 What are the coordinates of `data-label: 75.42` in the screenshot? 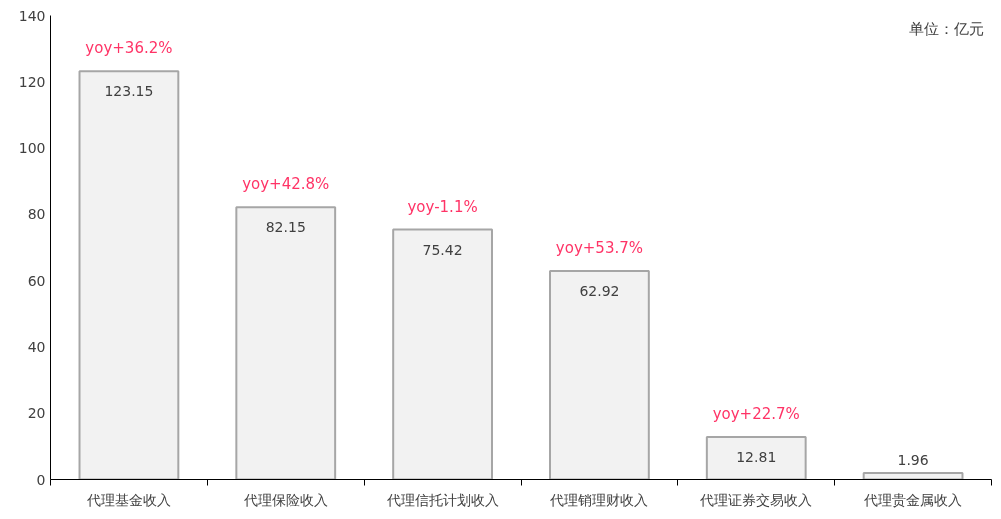 It's located at (442, 249).